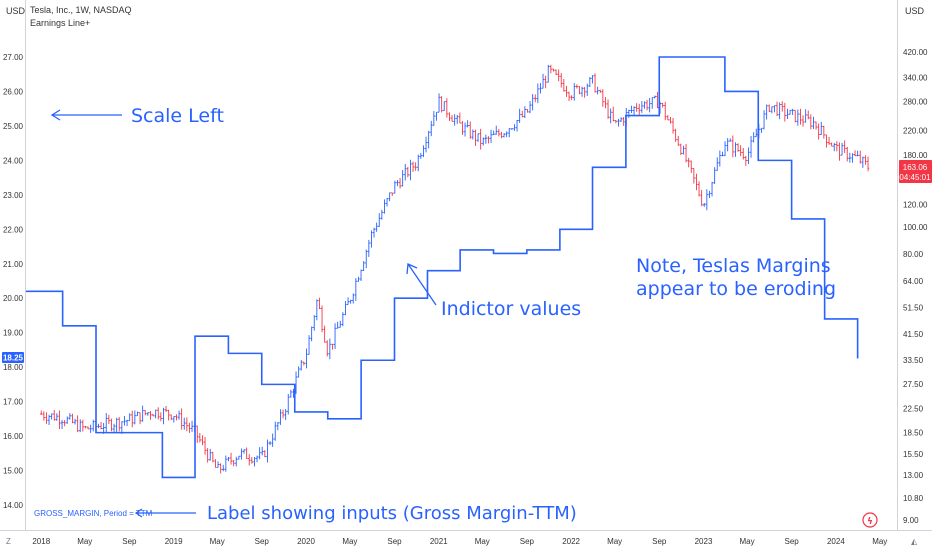  I want to click on left-tick-label: 25.00, so click(13, 126).